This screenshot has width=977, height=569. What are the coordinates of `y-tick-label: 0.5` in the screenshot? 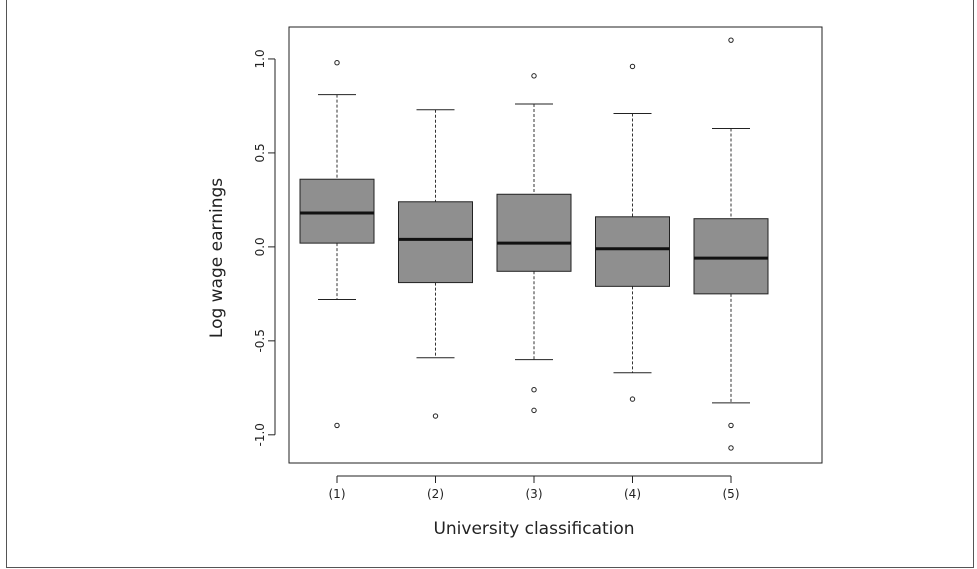 It's located at (260, 152).